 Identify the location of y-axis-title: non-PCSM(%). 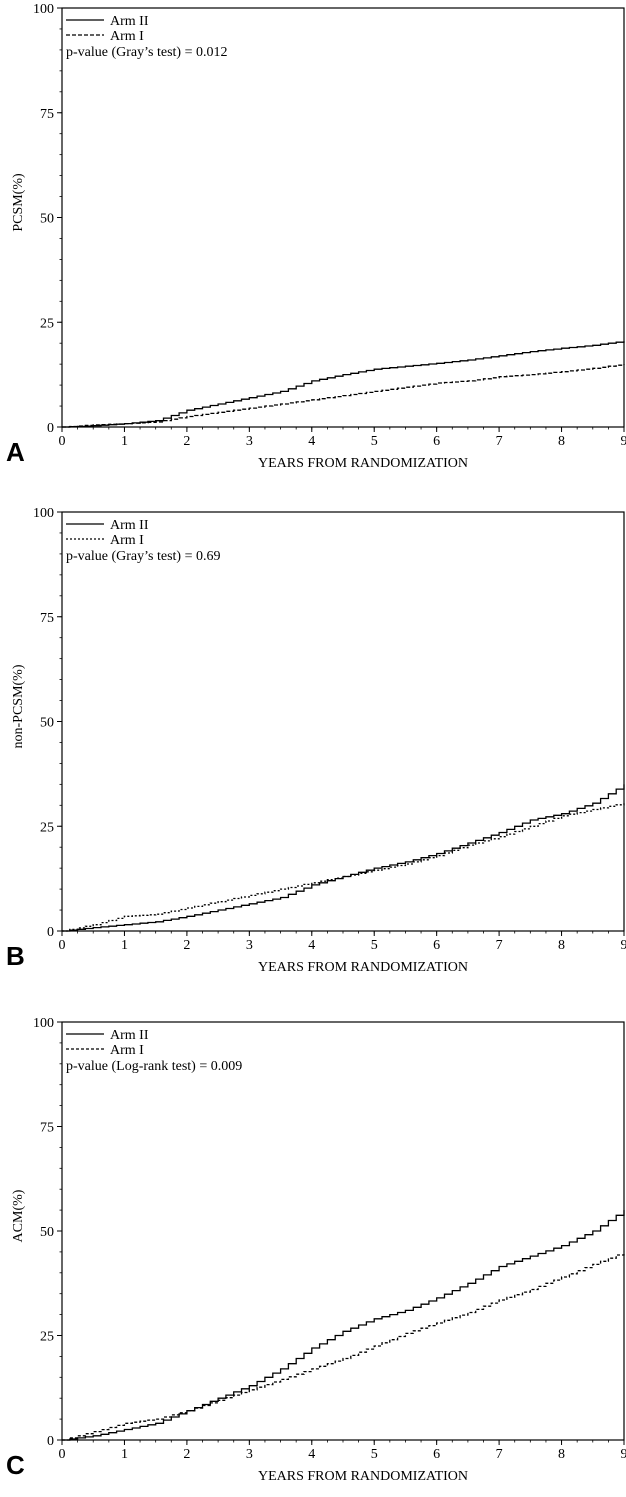
(18, 706).